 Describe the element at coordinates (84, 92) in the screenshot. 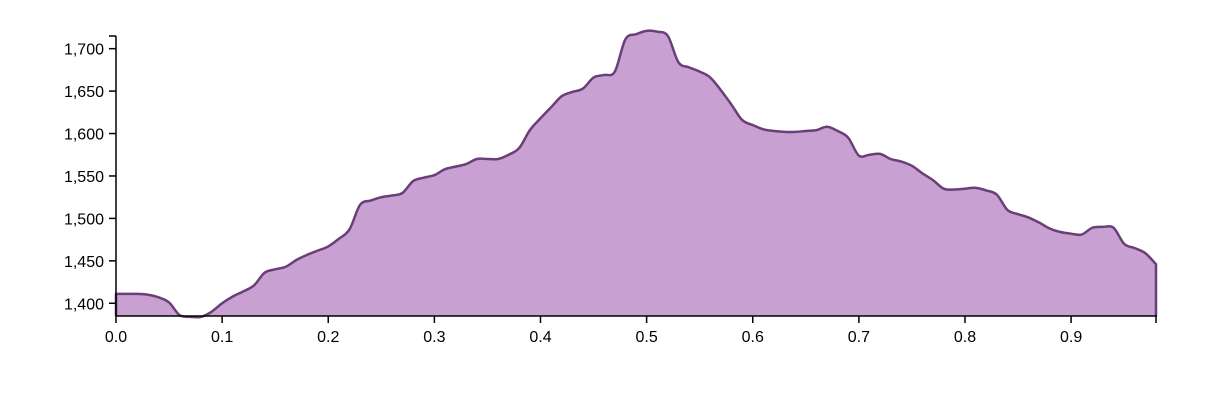

I see `y-tick-label: 1,650` at that location.